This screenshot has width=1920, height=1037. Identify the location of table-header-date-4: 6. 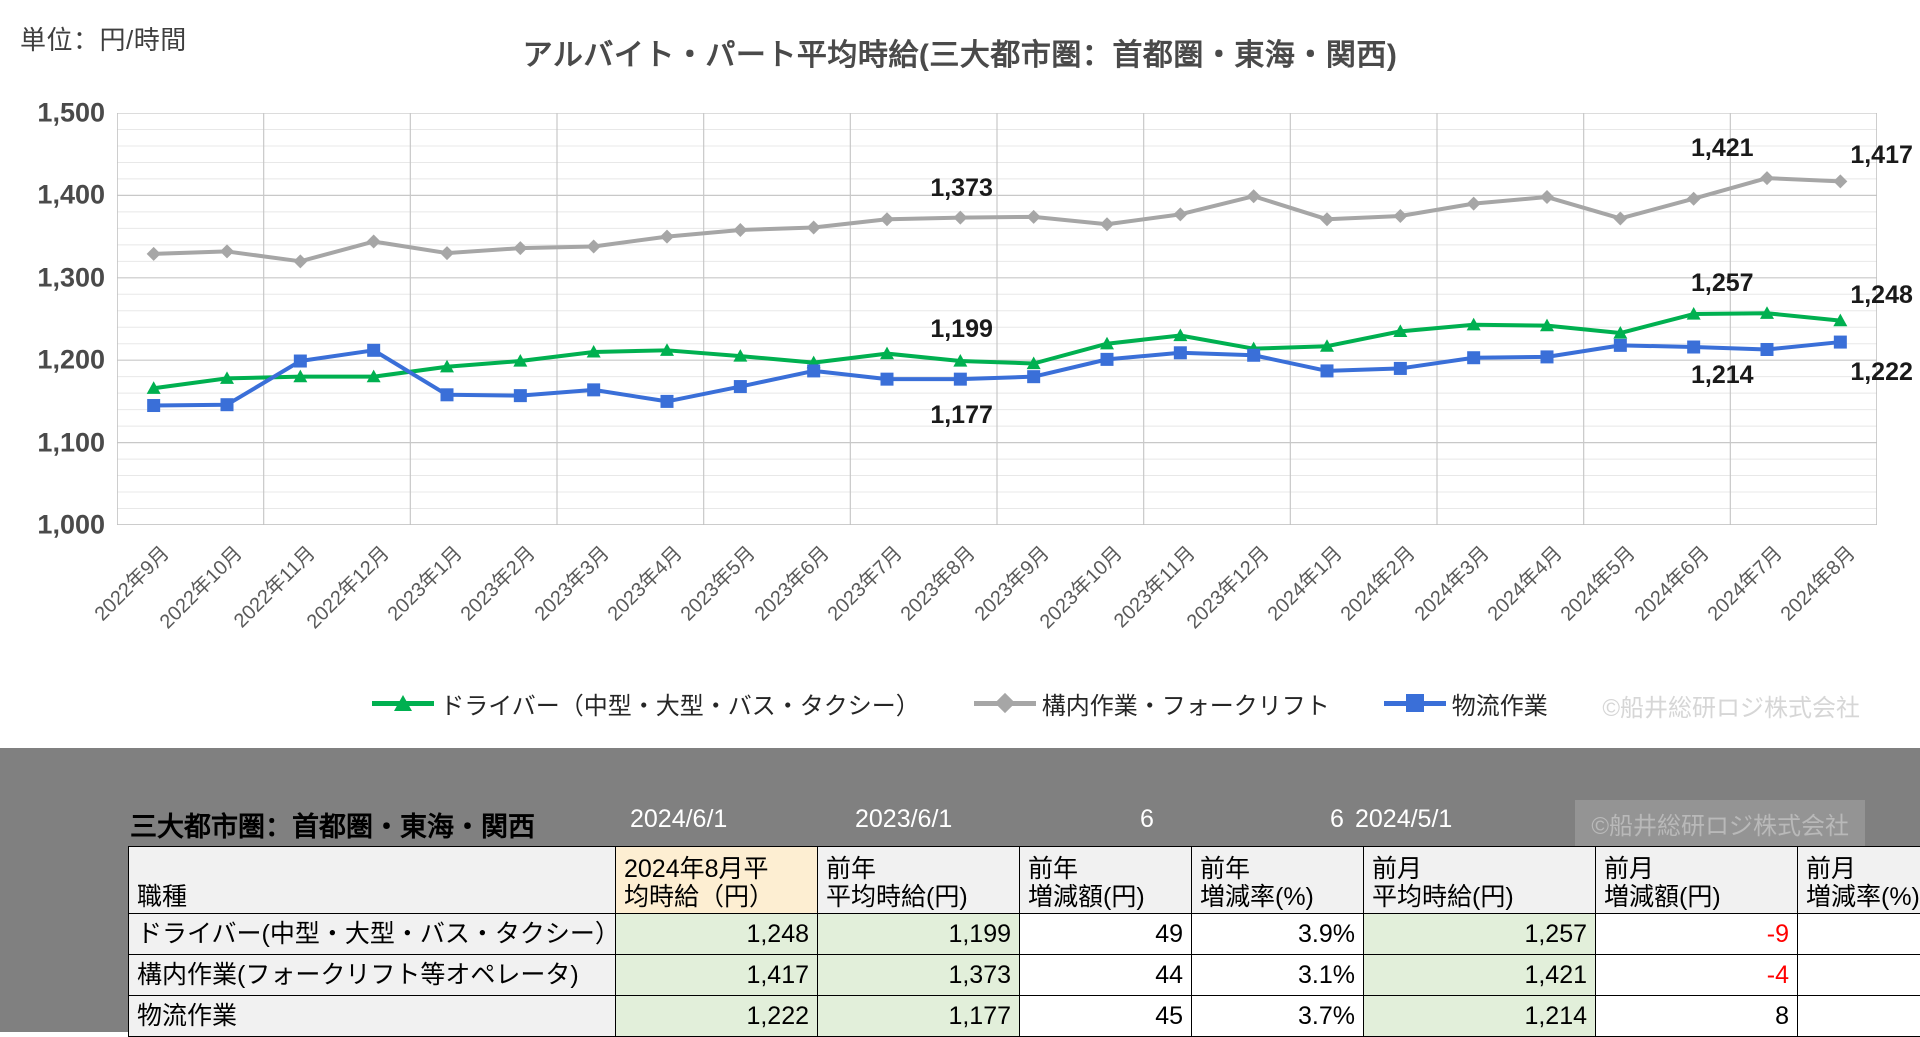
(1337, 819).